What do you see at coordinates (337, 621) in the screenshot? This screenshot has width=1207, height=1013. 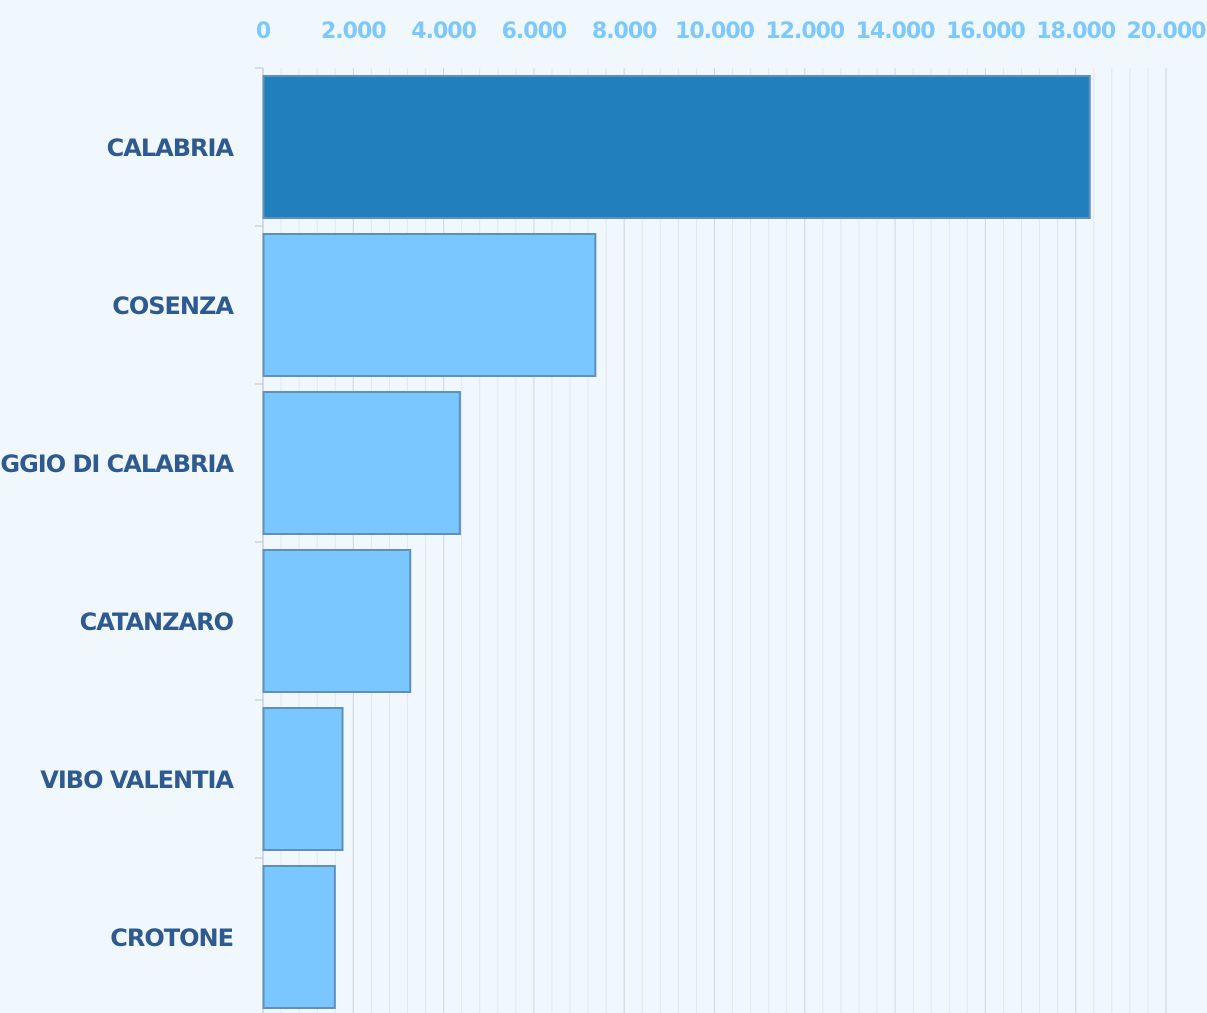 I see `bar-catanzaro` at bounding box center [337, 621].